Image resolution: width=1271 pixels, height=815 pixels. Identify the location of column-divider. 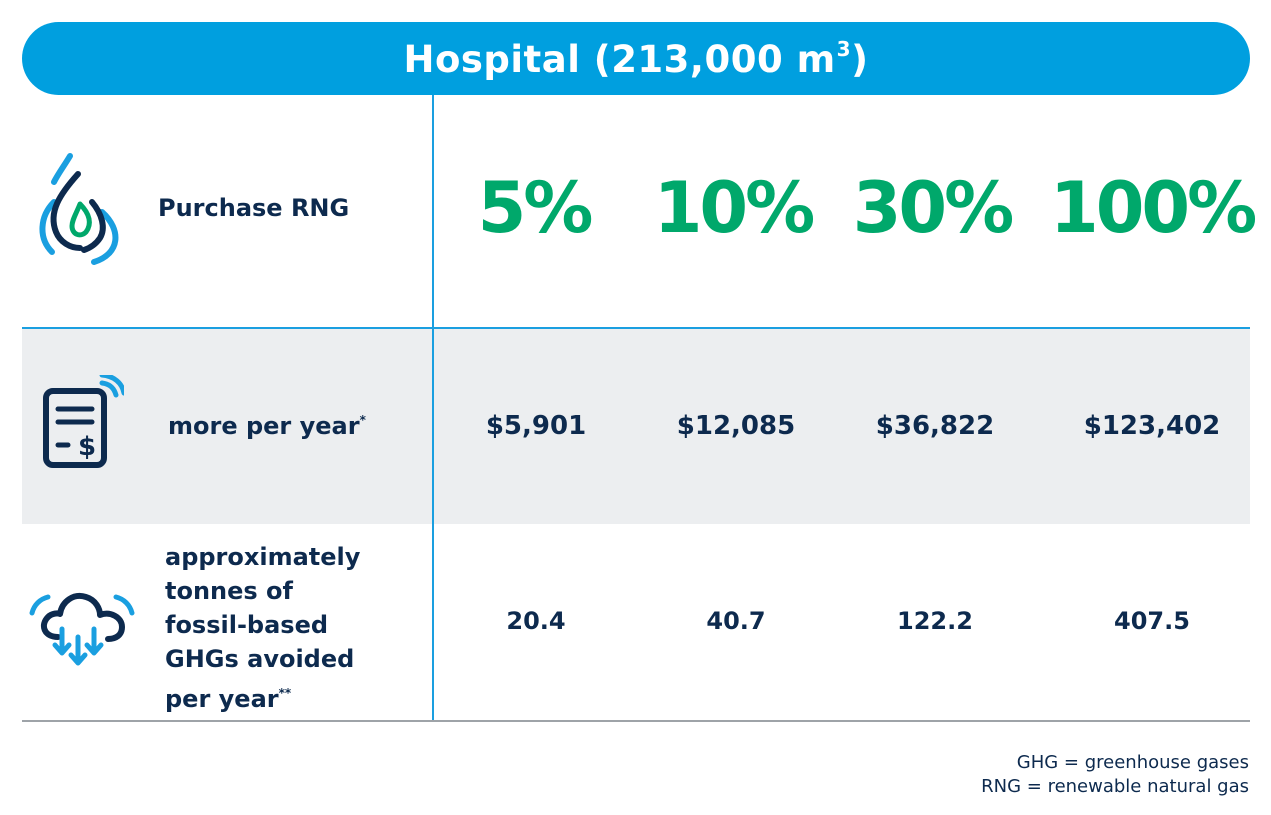
(433, 408).